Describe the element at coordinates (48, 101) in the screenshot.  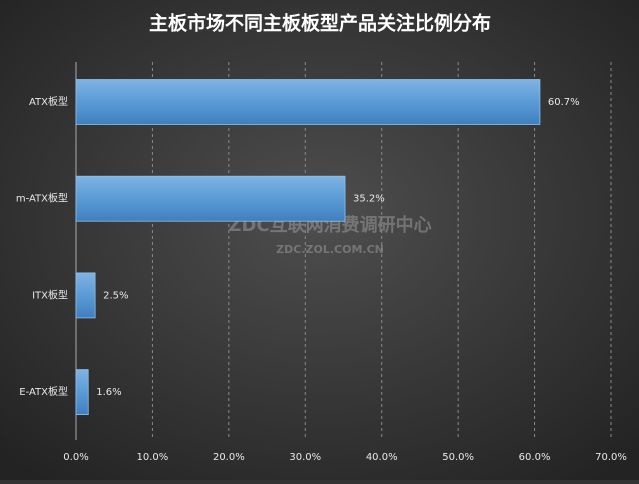
I see `y-tick-label: ATX板型` at that location.